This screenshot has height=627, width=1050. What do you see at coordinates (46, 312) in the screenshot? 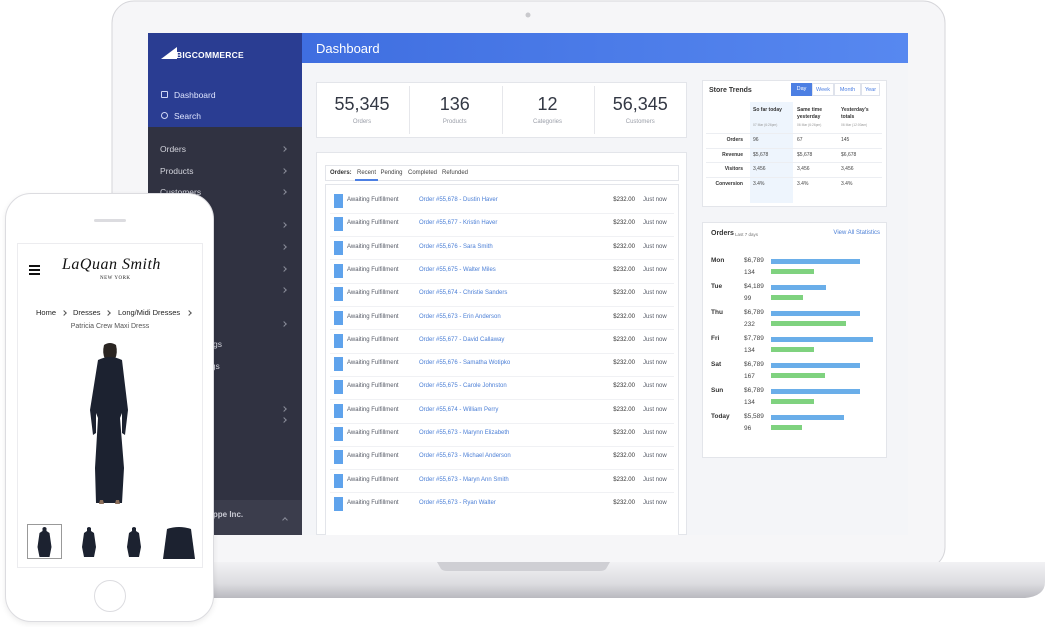
I see `breadcrumb-item: Home` at bounding box center [46, 312].